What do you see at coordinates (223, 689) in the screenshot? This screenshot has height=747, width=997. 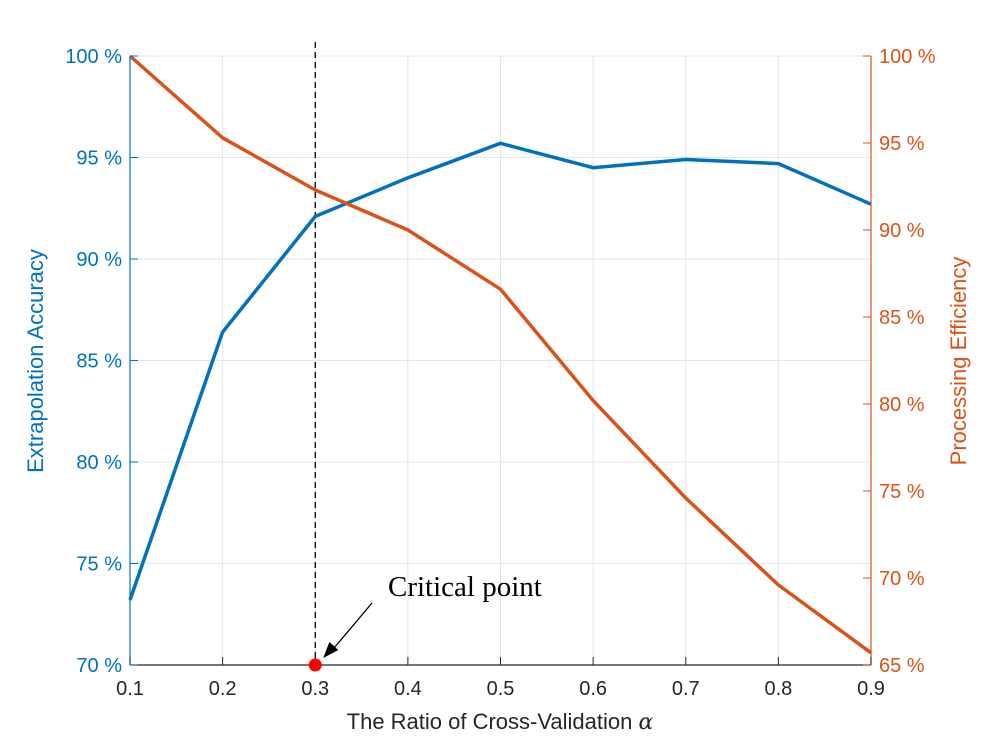 I see `x-tick-label-1: 0.2` at bounding box center [223, 689].